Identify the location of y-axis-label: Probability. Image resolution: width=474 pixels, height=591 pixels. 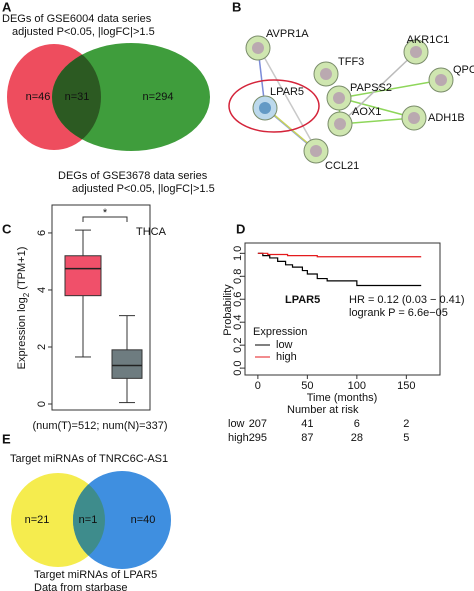
(228, 310).